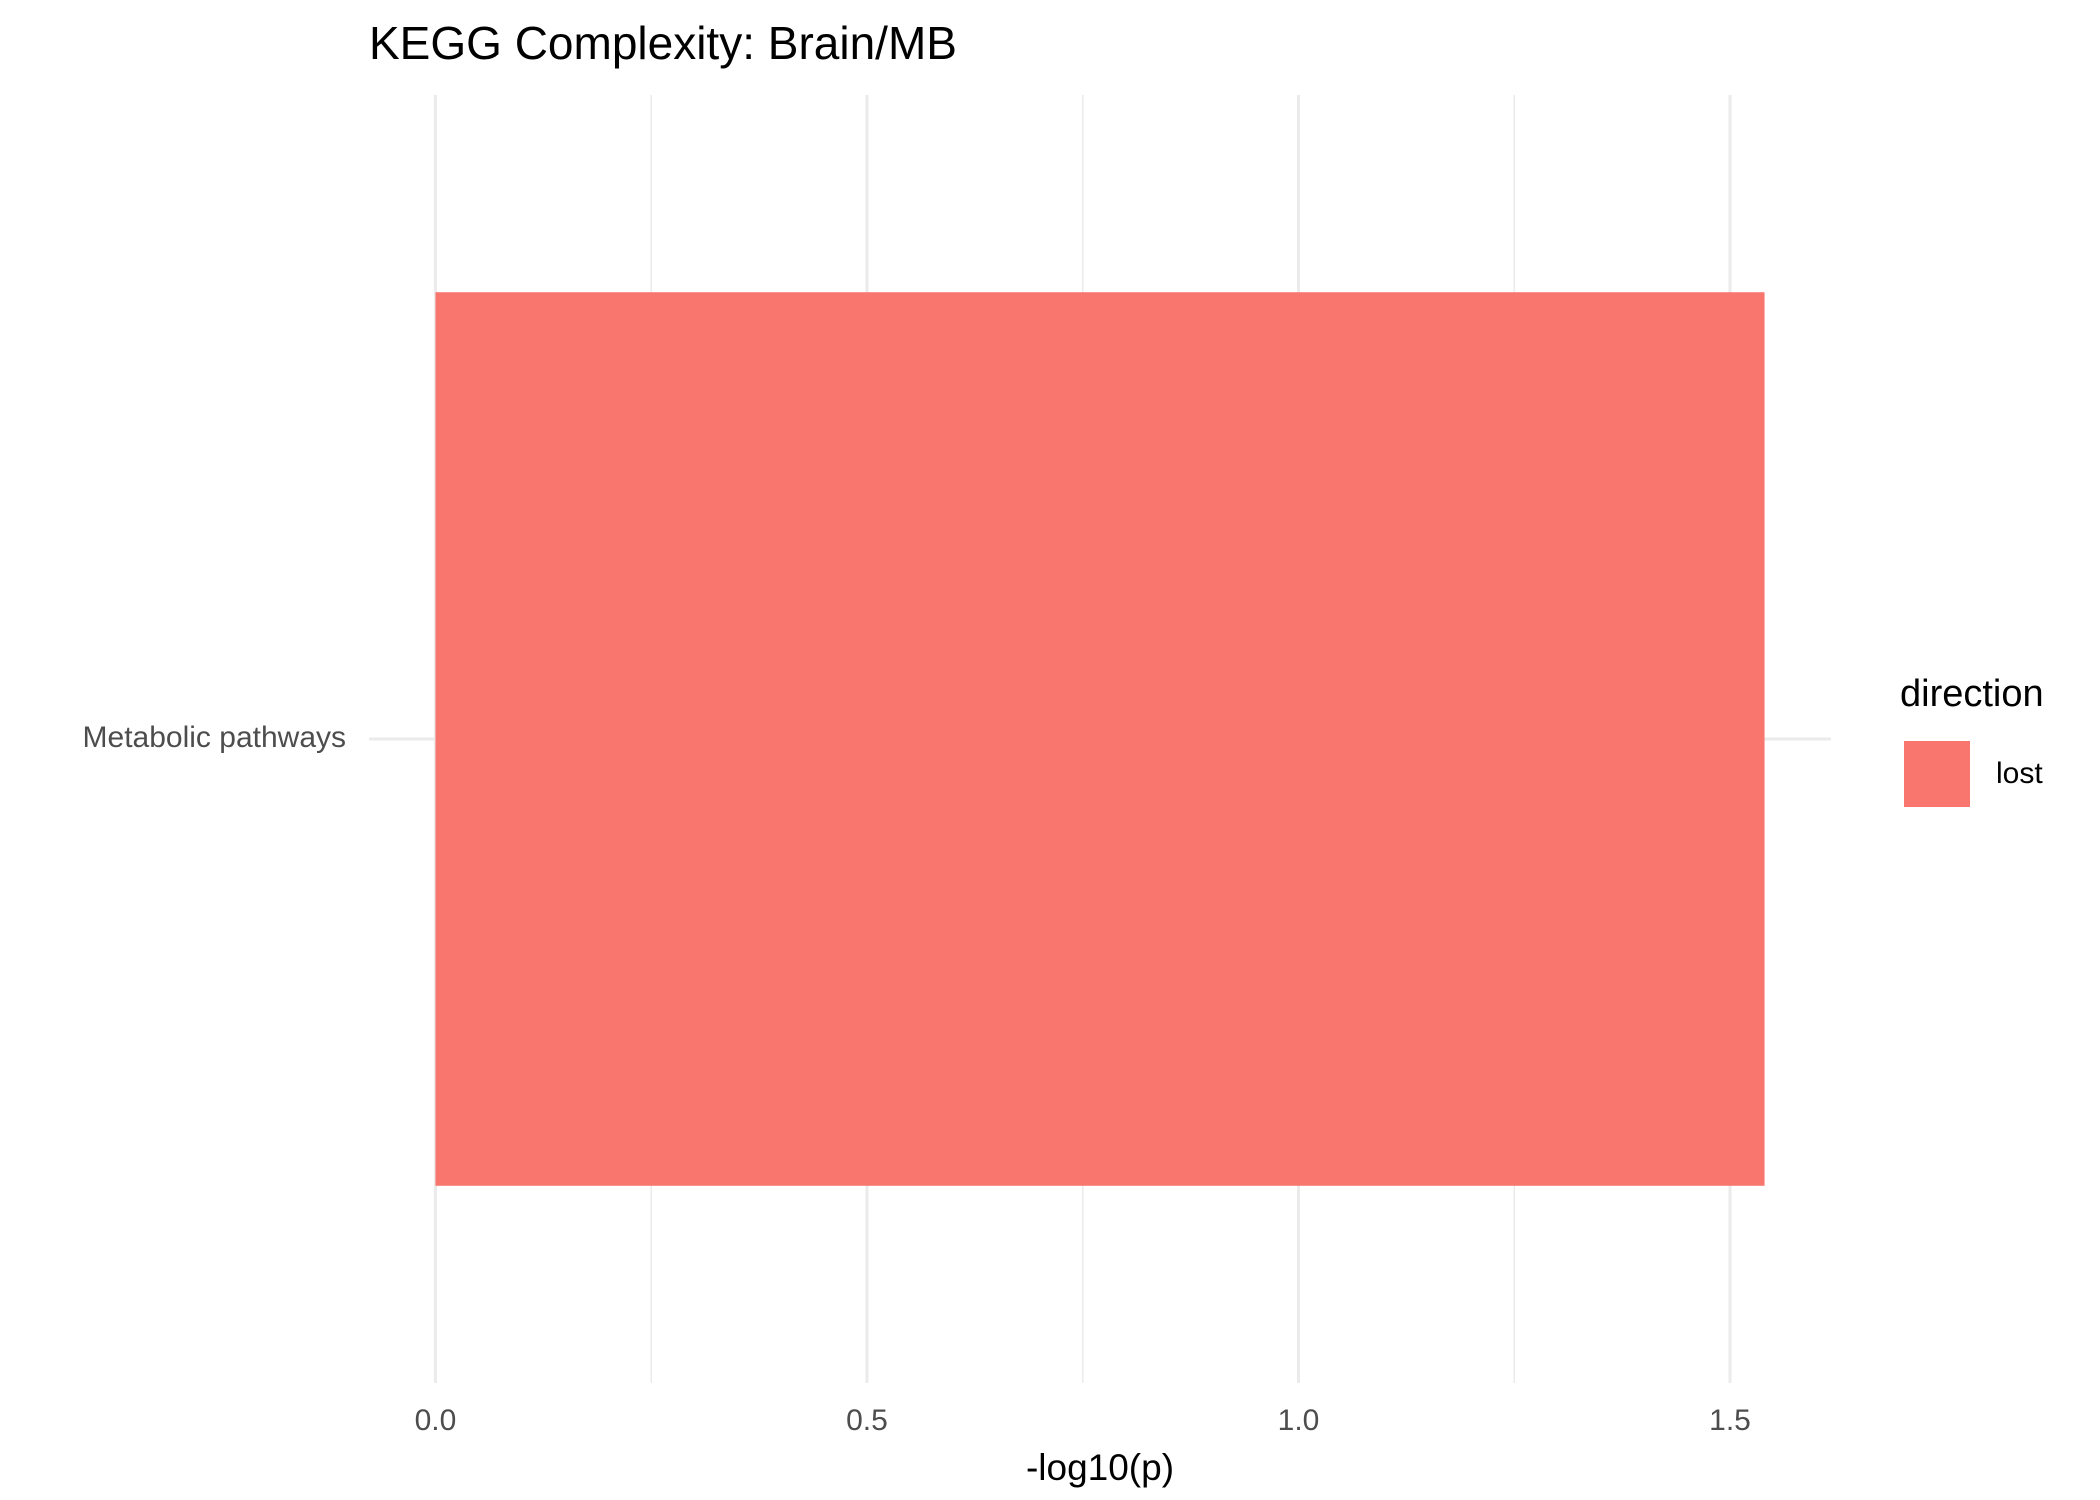 Image resolution: width=2100 pixels, height=1500 pixels. I want to click on x-tick-label: 1.0, so click(1299, 1420).